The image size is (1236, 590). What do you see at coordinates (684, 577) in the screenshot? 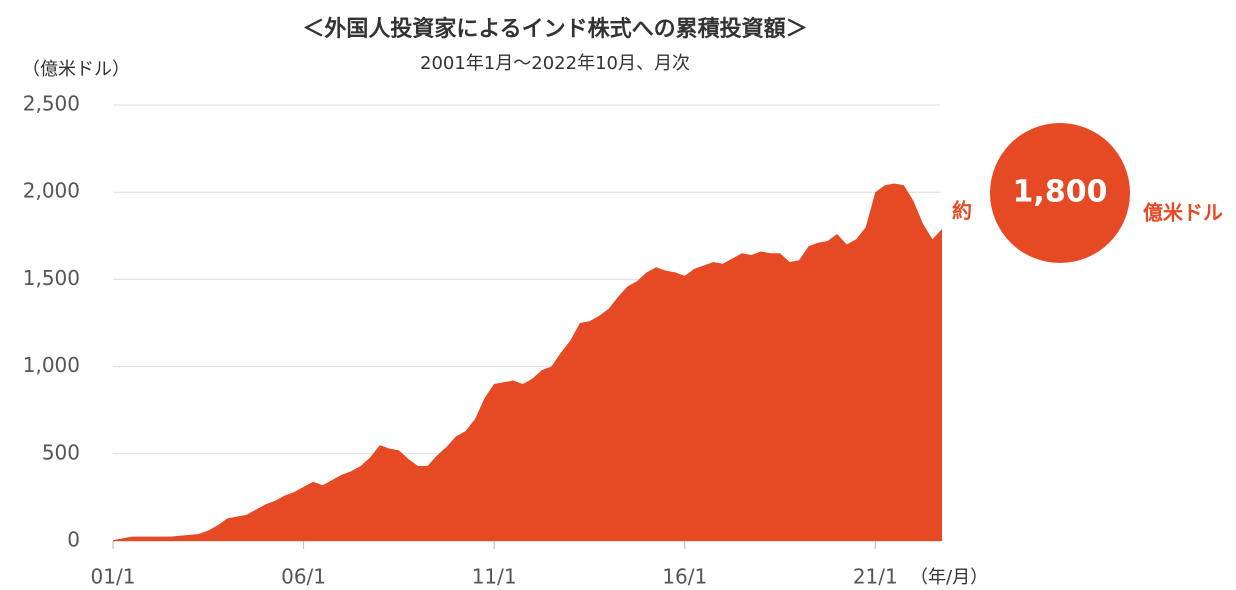
I see `x-tick-label: 16/1` at bounding box center [684, 577].